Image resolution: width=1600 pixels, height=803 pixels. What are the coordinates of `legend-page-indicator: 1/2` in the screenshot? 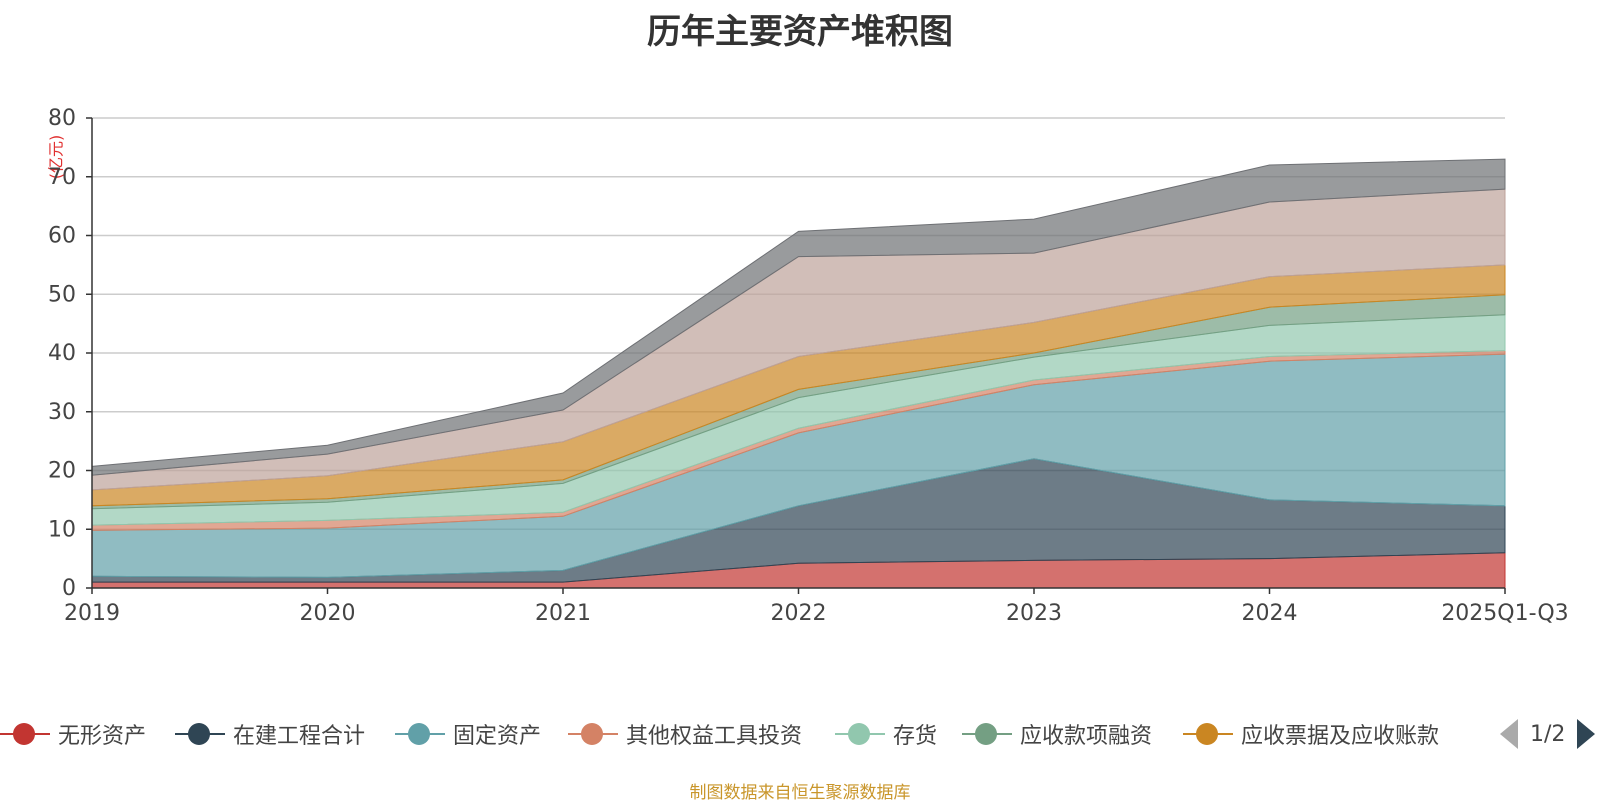 It's located at (1548, 734).